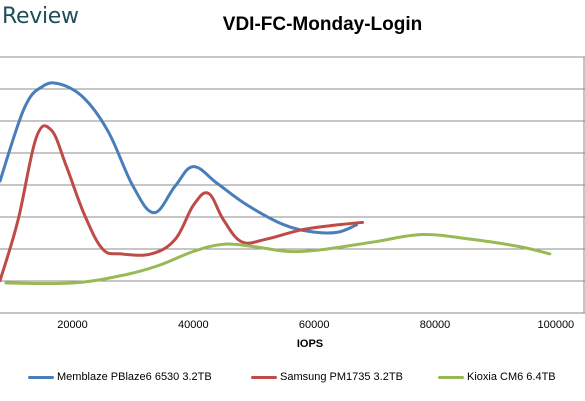  Describe the element at coordinates (341, 377) in the screenshot. I see `legend-label: Samsung PM1735 3.2TB` at that location.